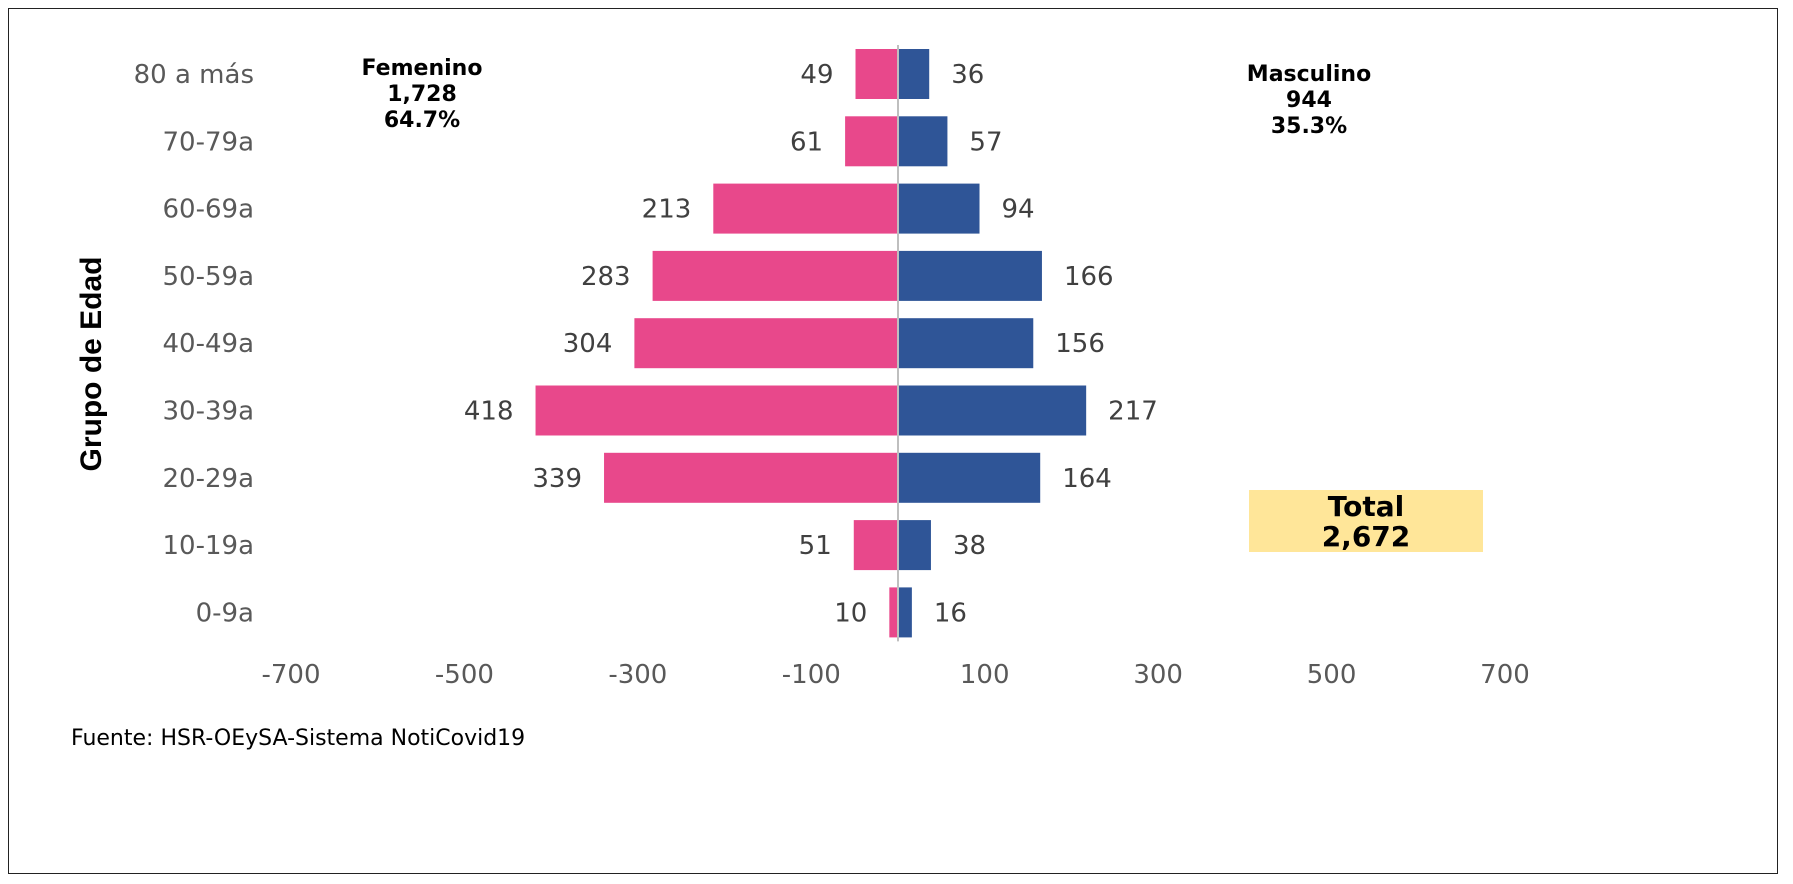 The height and width of the screenshot is (884, 1793). I want to click on x-tick-label: 500, so click(1332, 675).